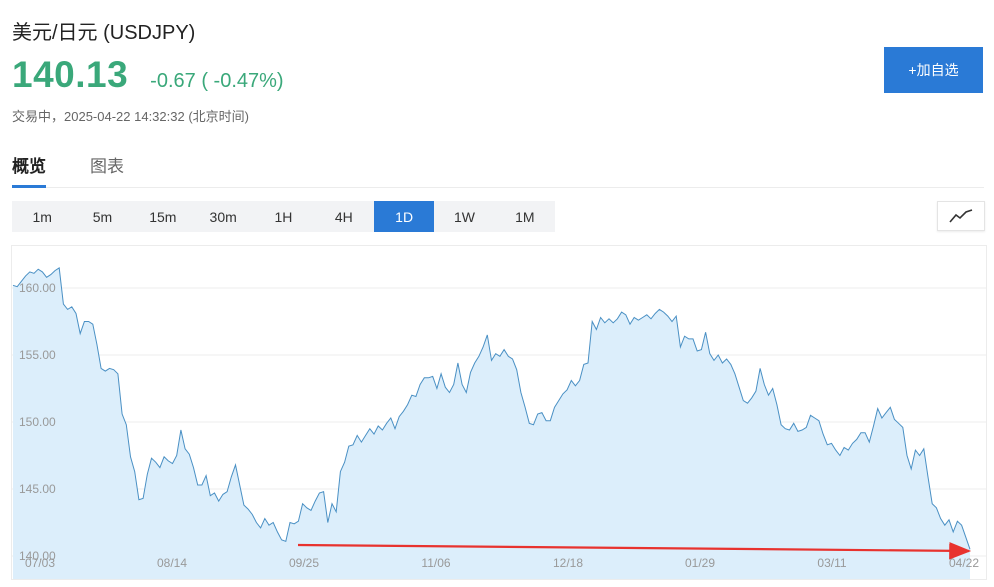 Image resolution: width=994 pixels, height=587 pixels. I want to click on period-30m-button: 30m, so click(223, 216).